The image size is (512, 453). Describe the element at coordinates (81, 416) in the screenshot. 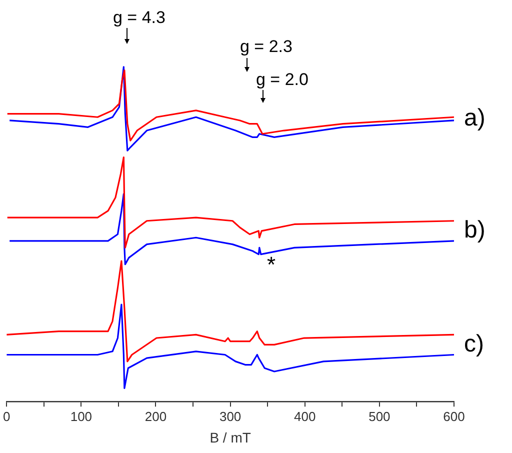

I see `x-tick-label: 100` at that location.